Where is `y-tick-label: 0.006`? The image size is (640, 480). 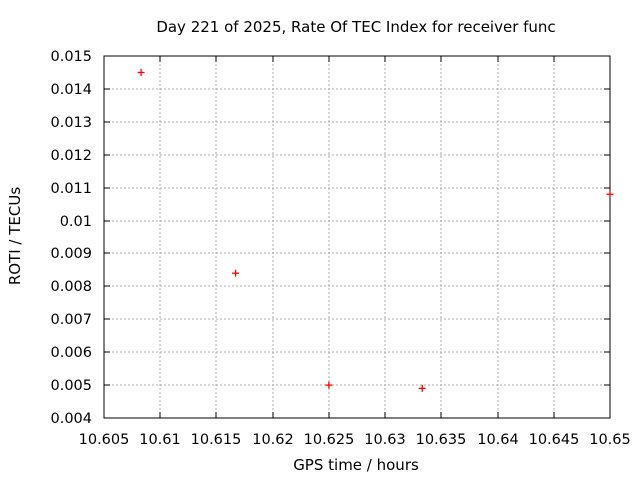
y-tick-label: 0.006 is located at coordinates (71, 353).